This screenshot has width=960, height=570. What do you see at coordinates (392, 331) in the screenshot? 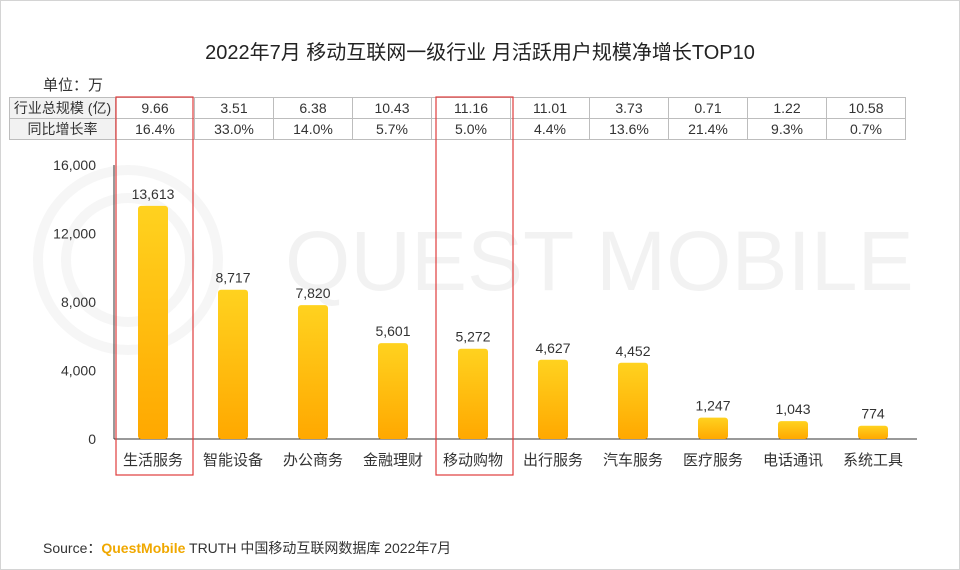
I see `data-label: 5,601` at bounding box center [392, 331].